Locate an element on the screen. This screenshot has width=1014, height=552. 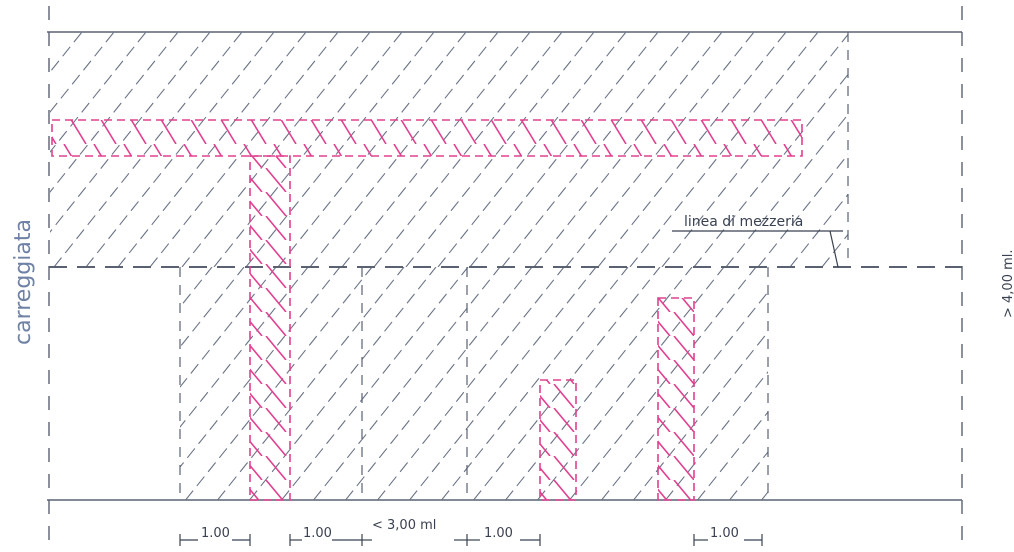
pink-small-block is located at coordinates (558, 440).